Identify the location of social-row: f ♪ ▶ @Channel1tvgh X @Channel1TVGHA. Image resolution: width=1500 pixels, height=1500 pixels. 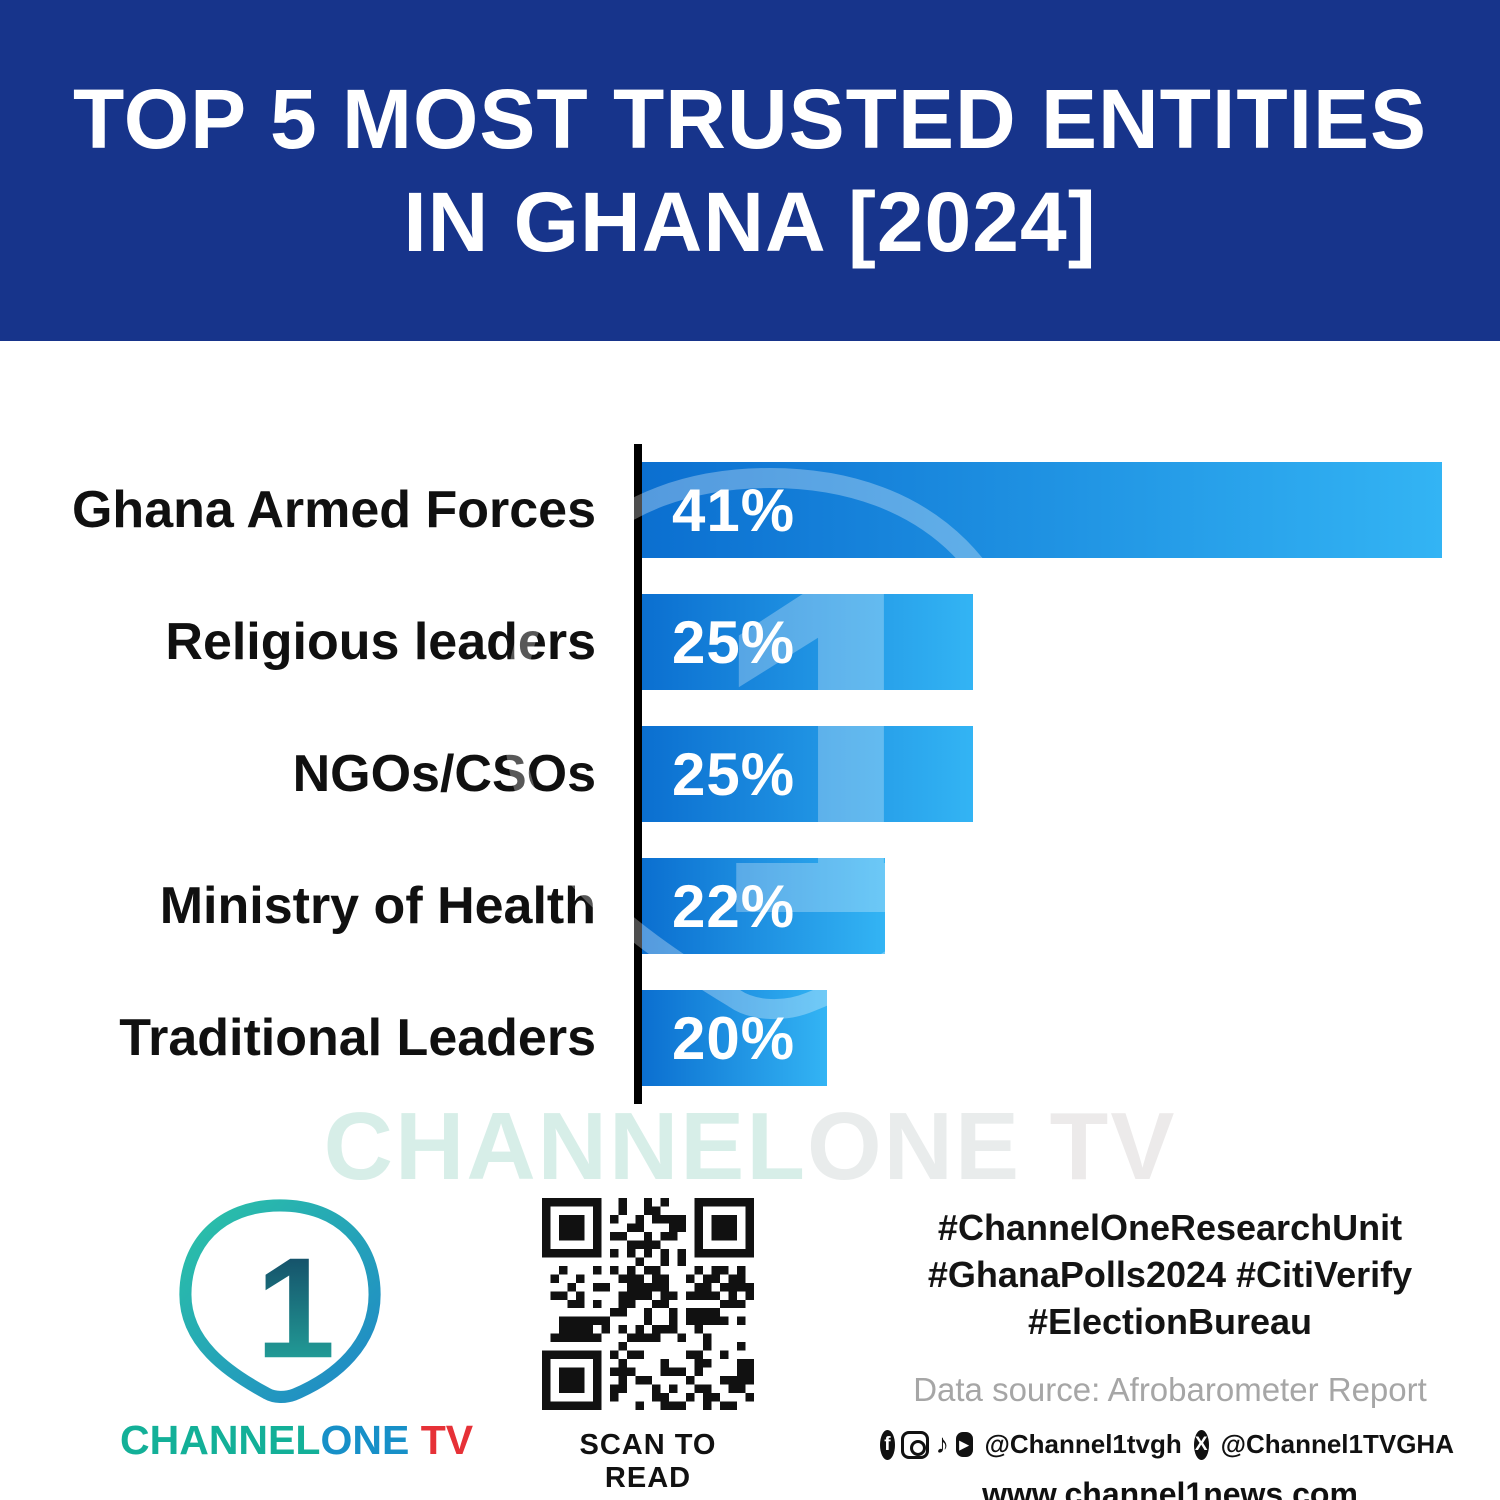
(1170, 1444).